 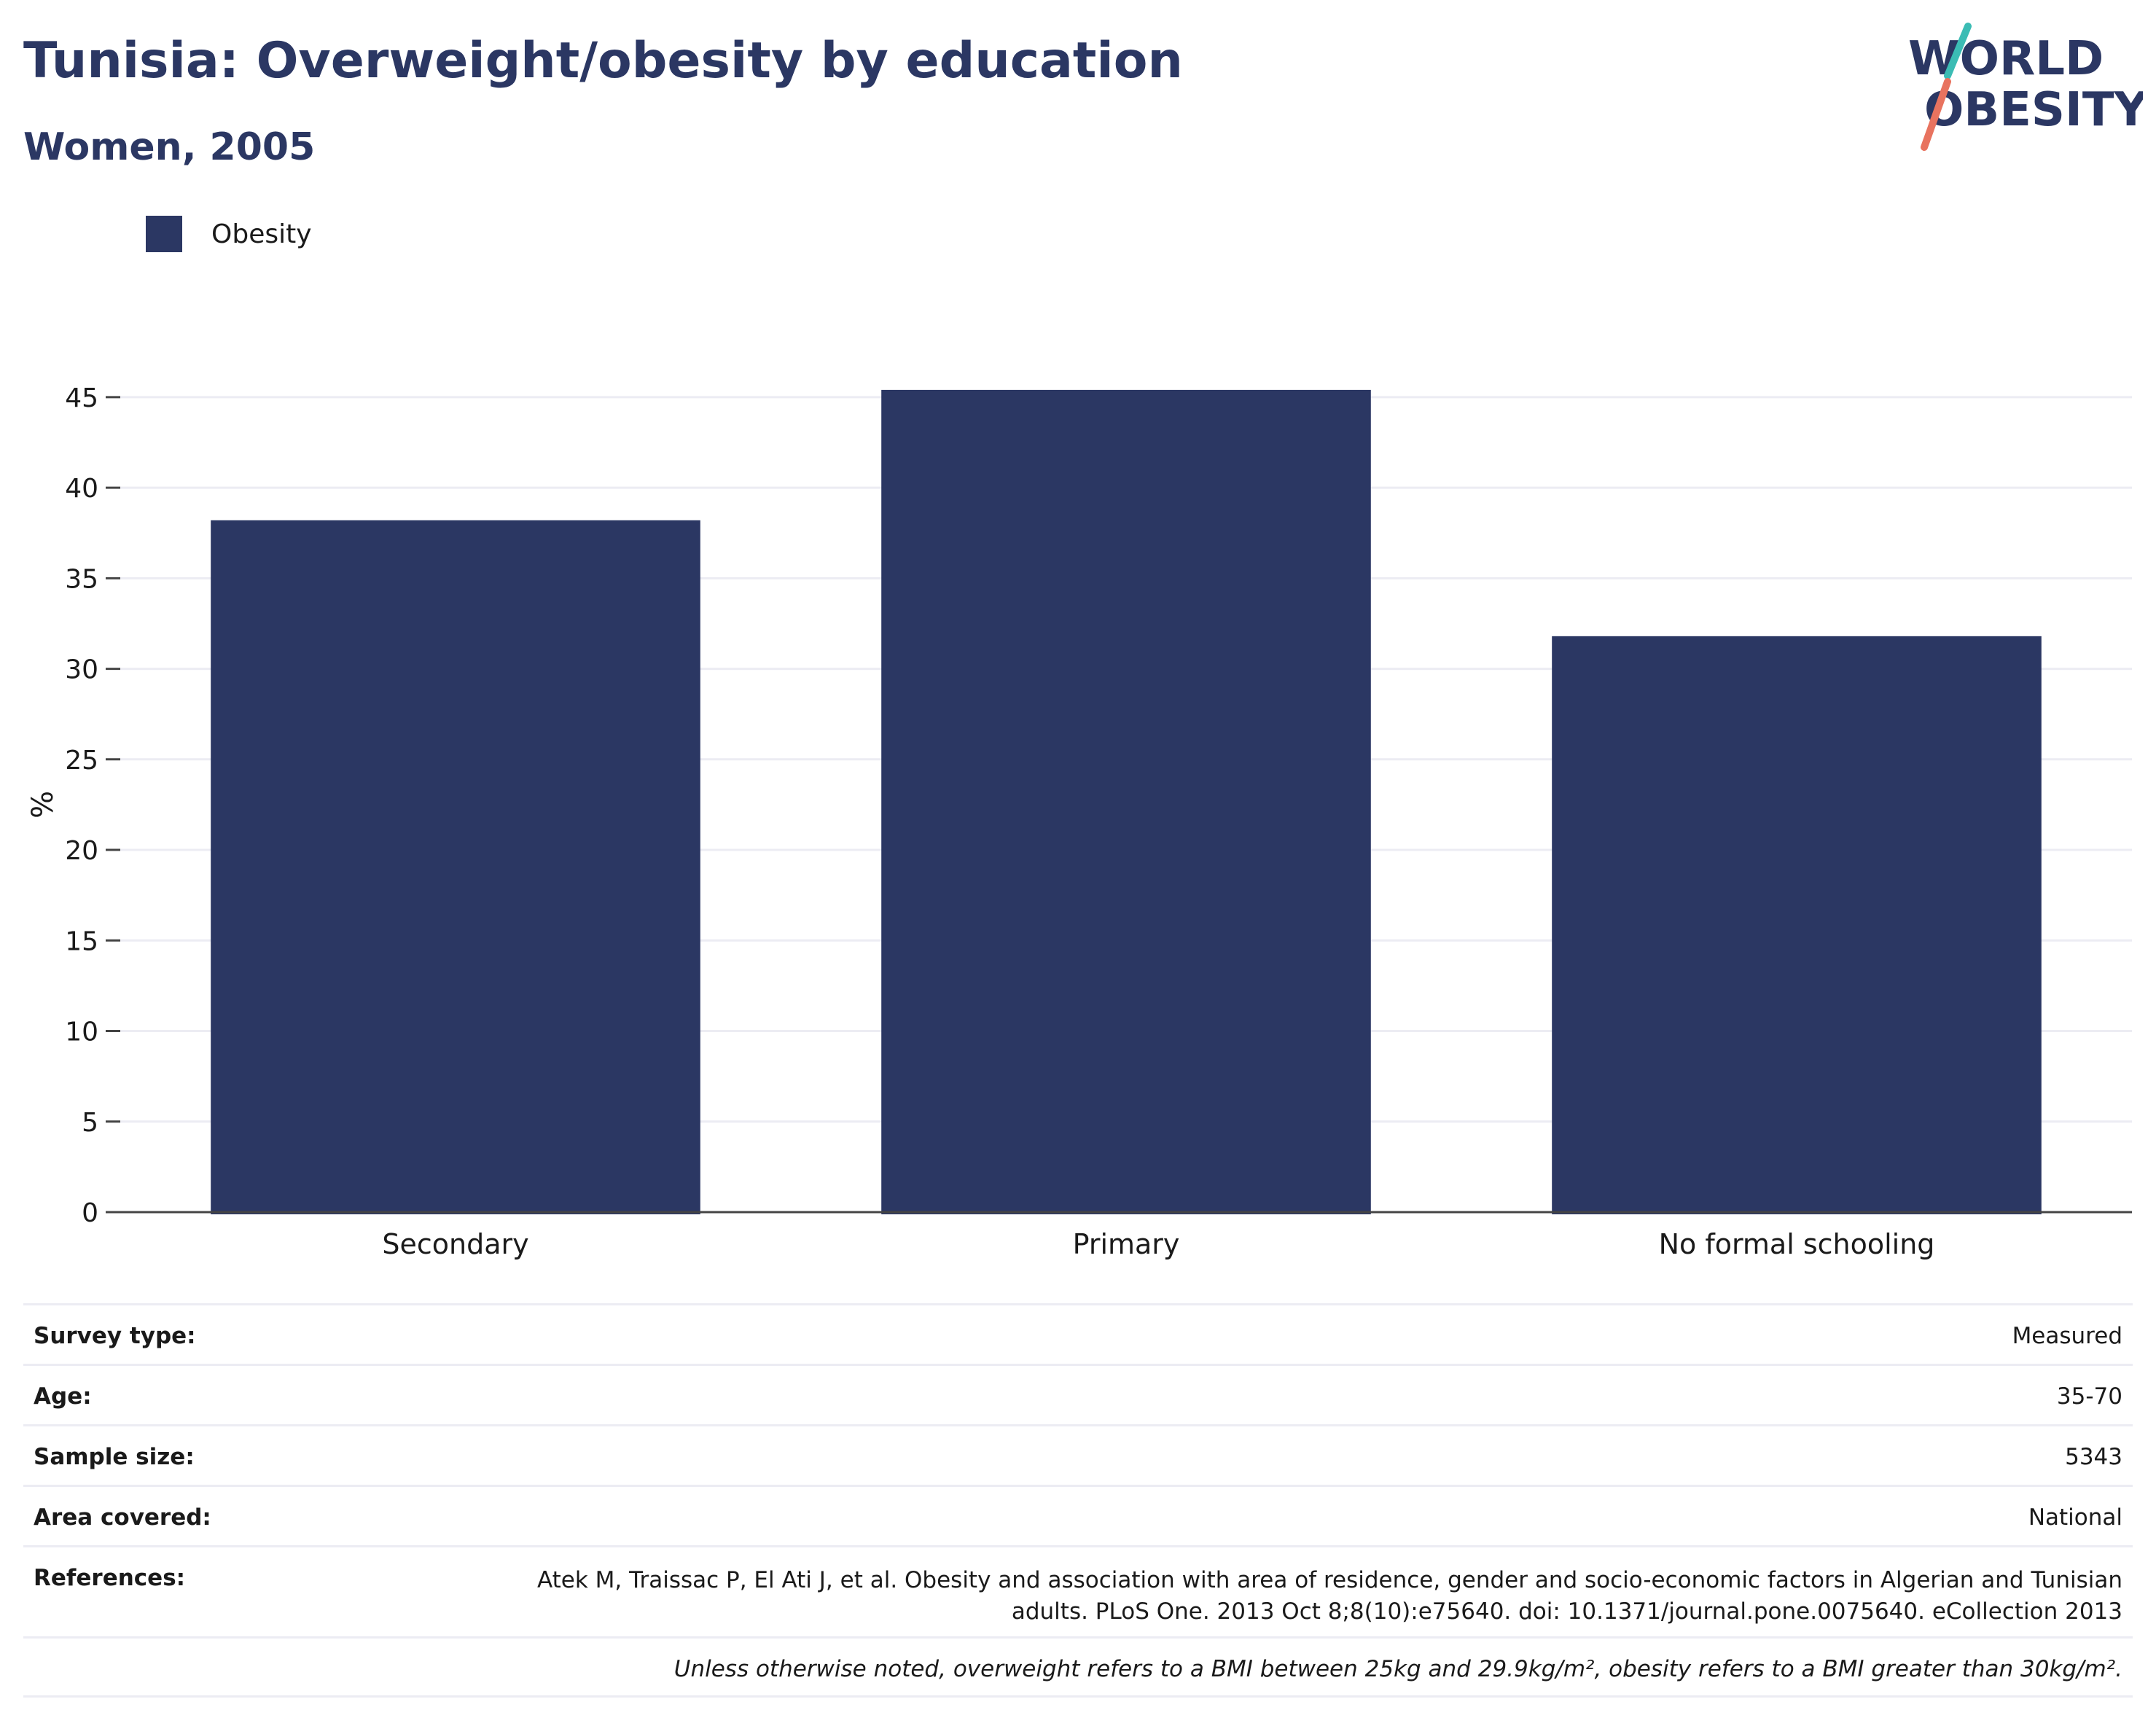 I want to click on info-row-area-covered: Area covered: National, so click(x=1078, y=1515).